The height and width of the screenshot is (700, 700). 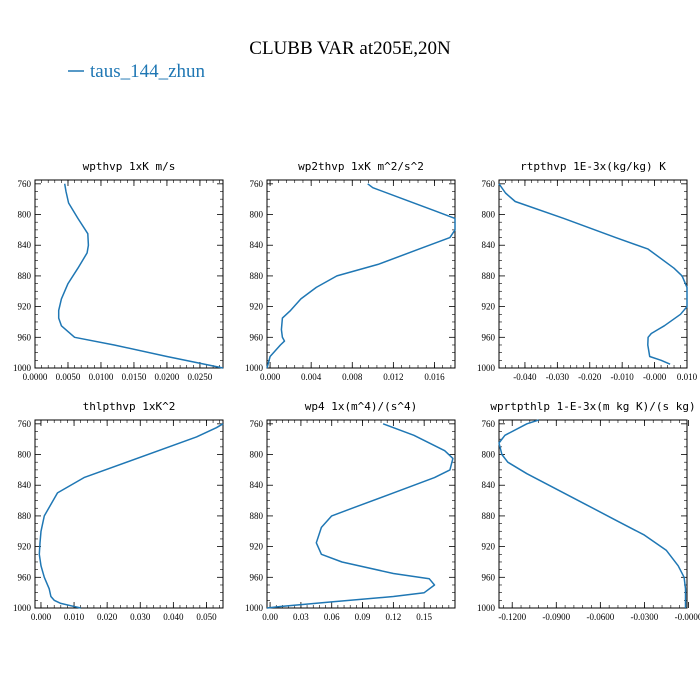 What do you see at coordinates (556, 617) in the screenshot?
I see `x-tick-label: -0.0900` at bounding box center [556, 617].